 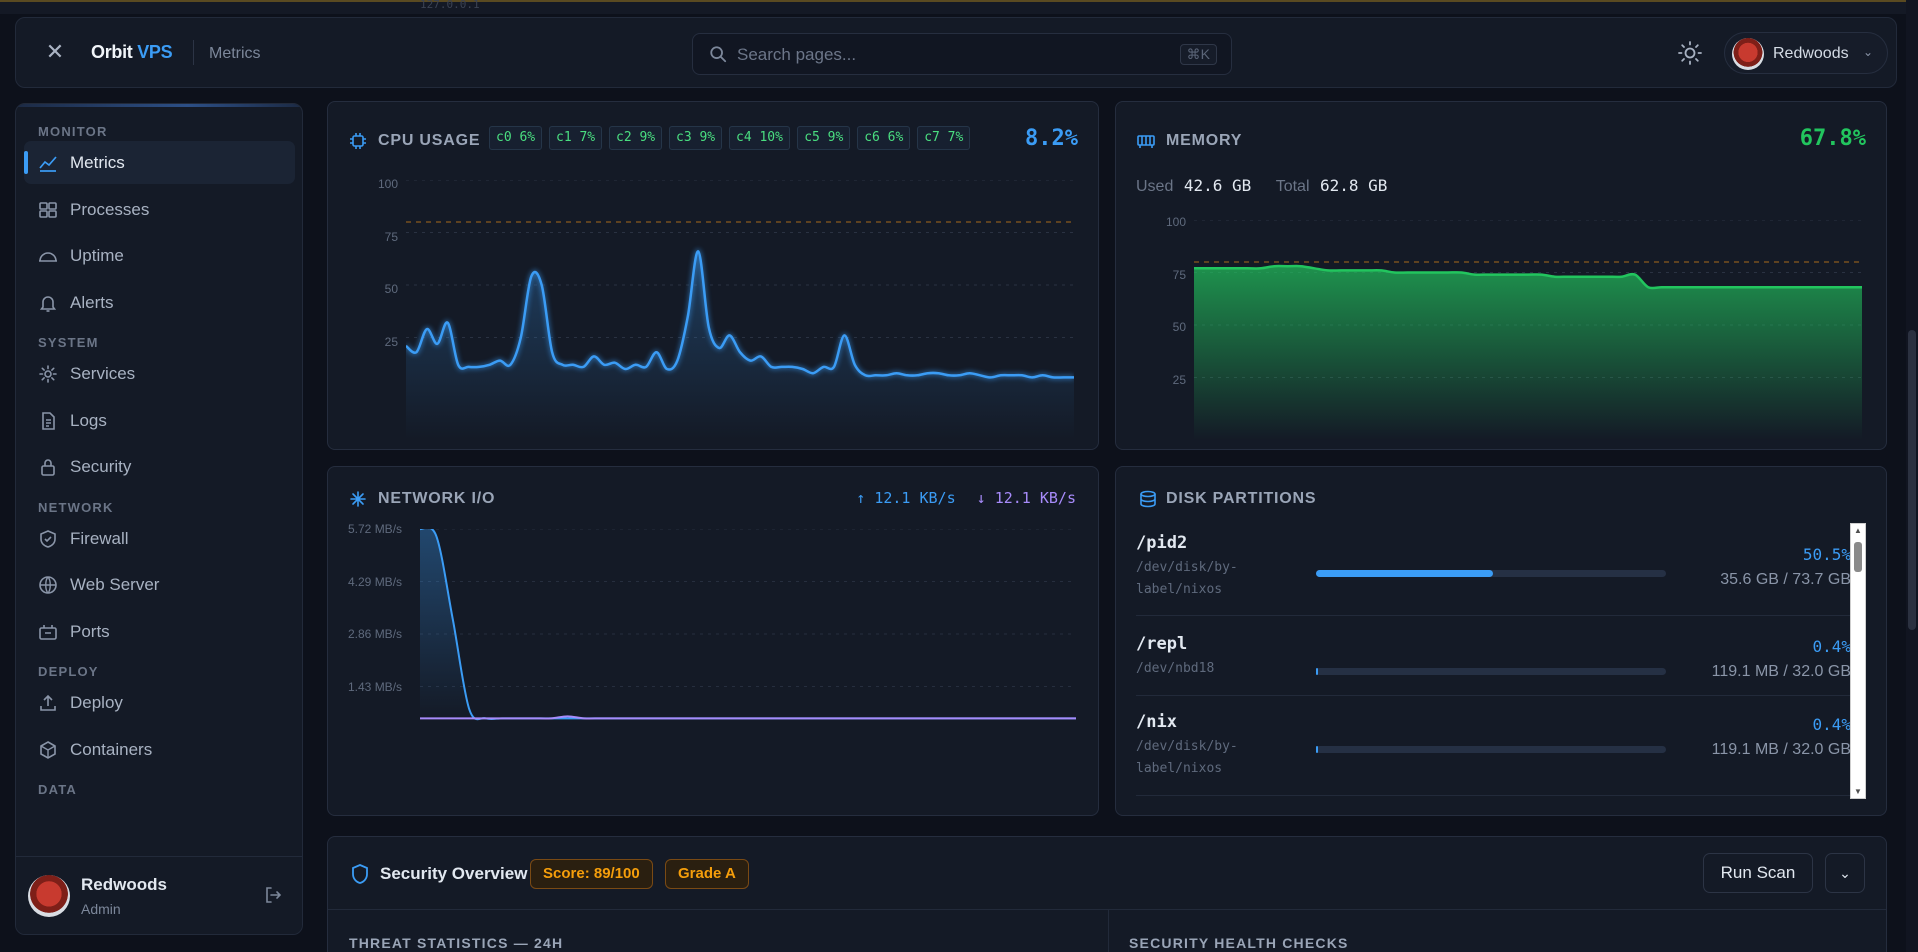 I want to click on sidebar-item-label: Services, so click(x=103, y=373).